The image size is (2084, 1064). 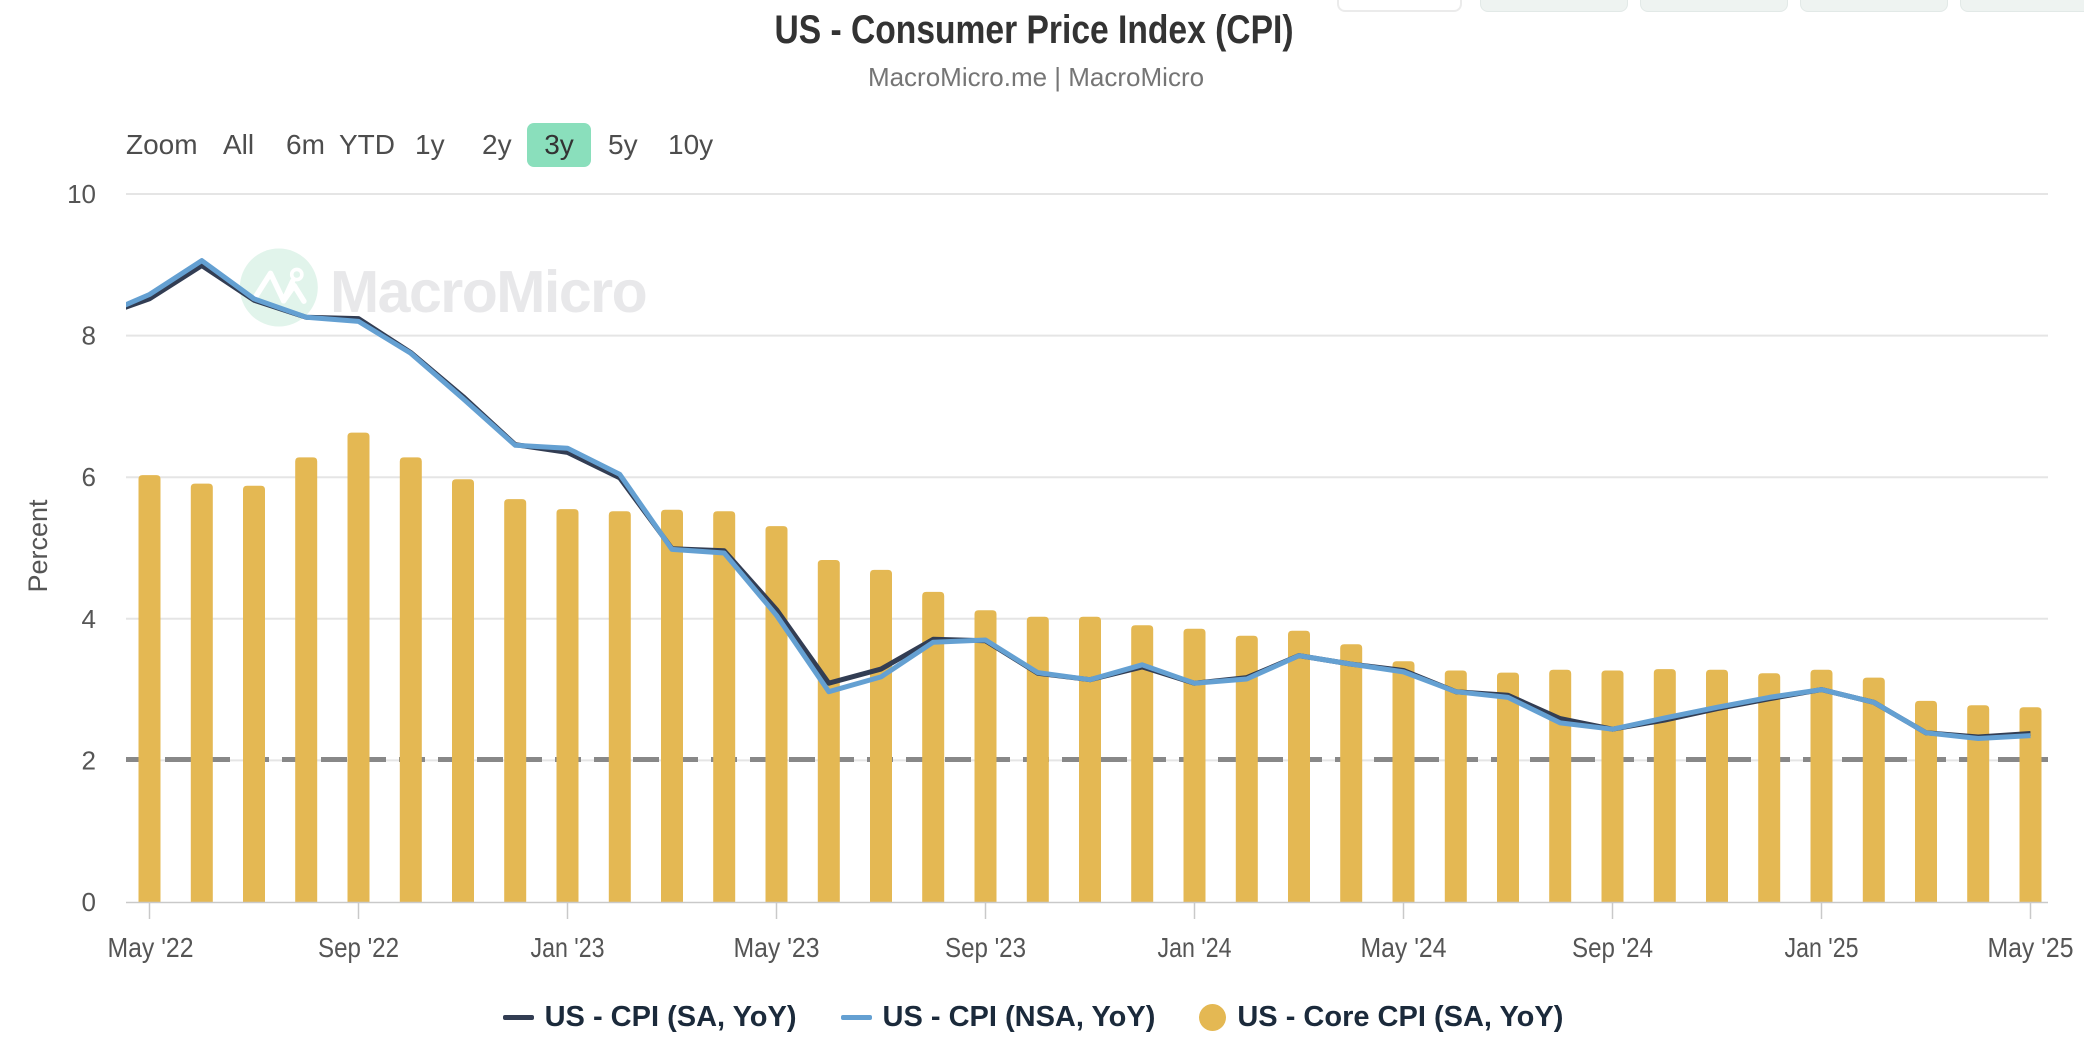 I want to click on svg-text: 2, so click(x=89, y=760).